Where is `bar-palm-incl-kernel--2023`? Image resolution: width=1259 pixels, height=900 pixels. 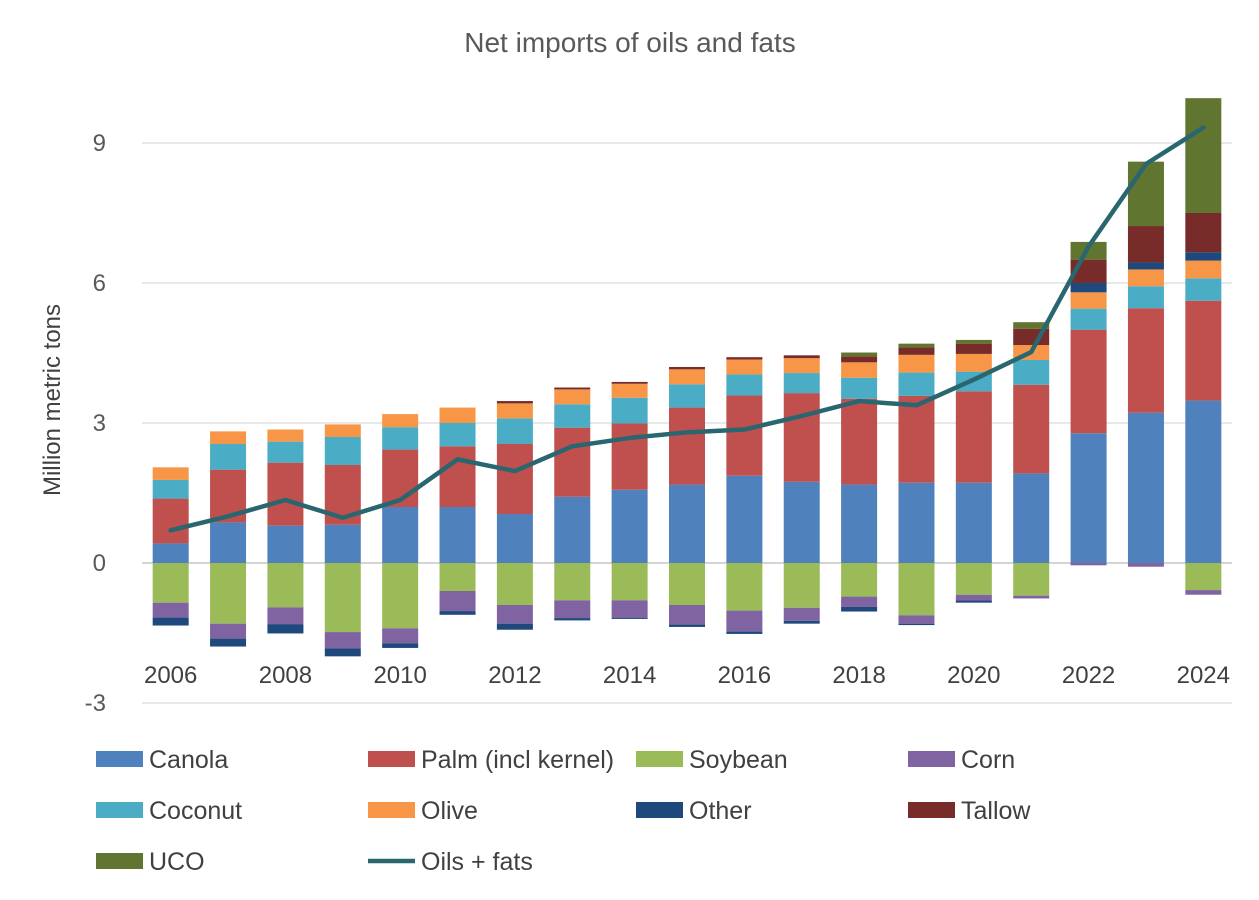
bar-palm-incl-kernel--2023 is located at coordinates (1145, 360).